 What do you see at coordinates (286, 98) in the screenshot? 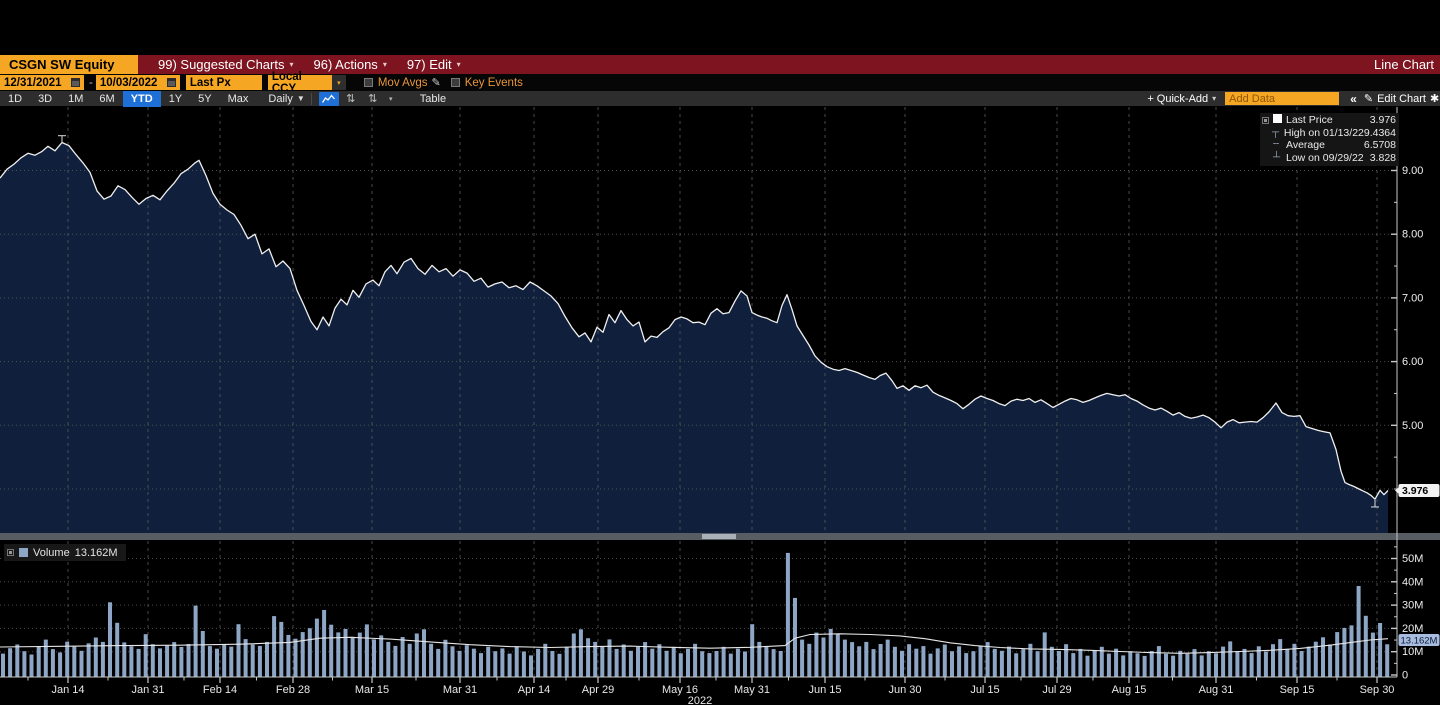
I see `frequency-select: Daily ▼` at bounding box center [286, 98].